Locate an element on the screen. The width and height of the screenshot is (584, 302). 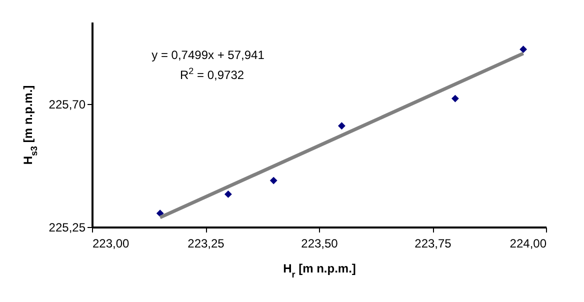
x-tick-label: 224,00 is located at coordinates (528, 243).